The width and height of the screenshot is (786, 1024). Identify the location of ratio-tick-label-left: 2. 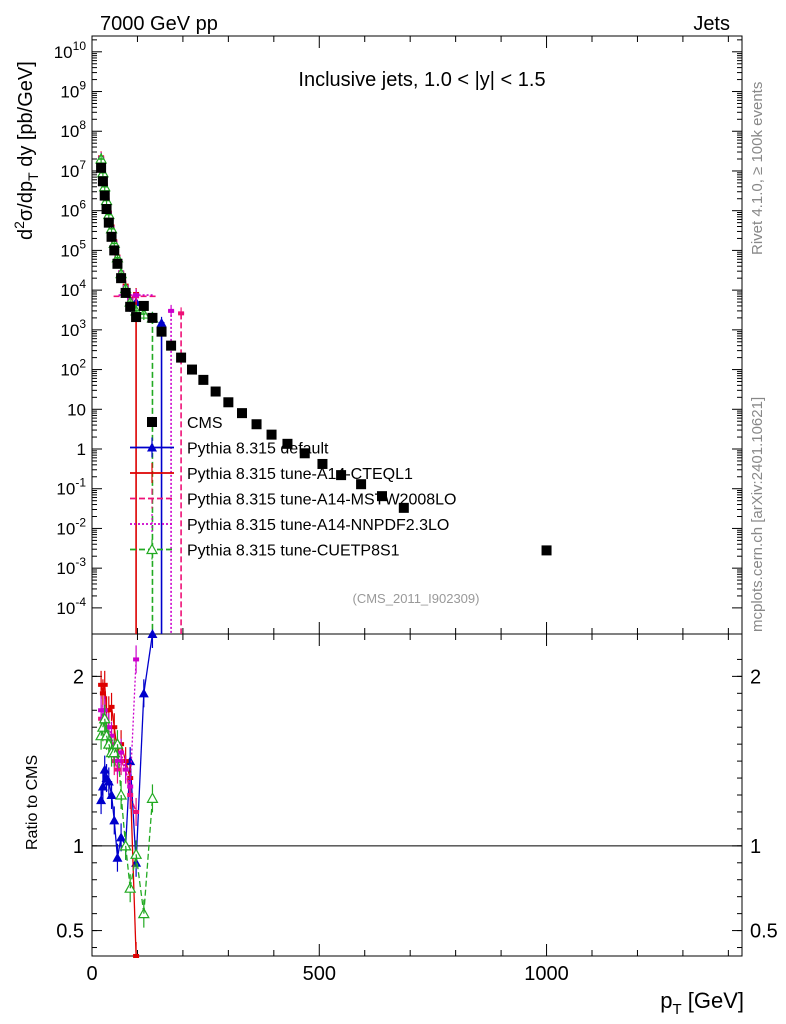
(78, 677).